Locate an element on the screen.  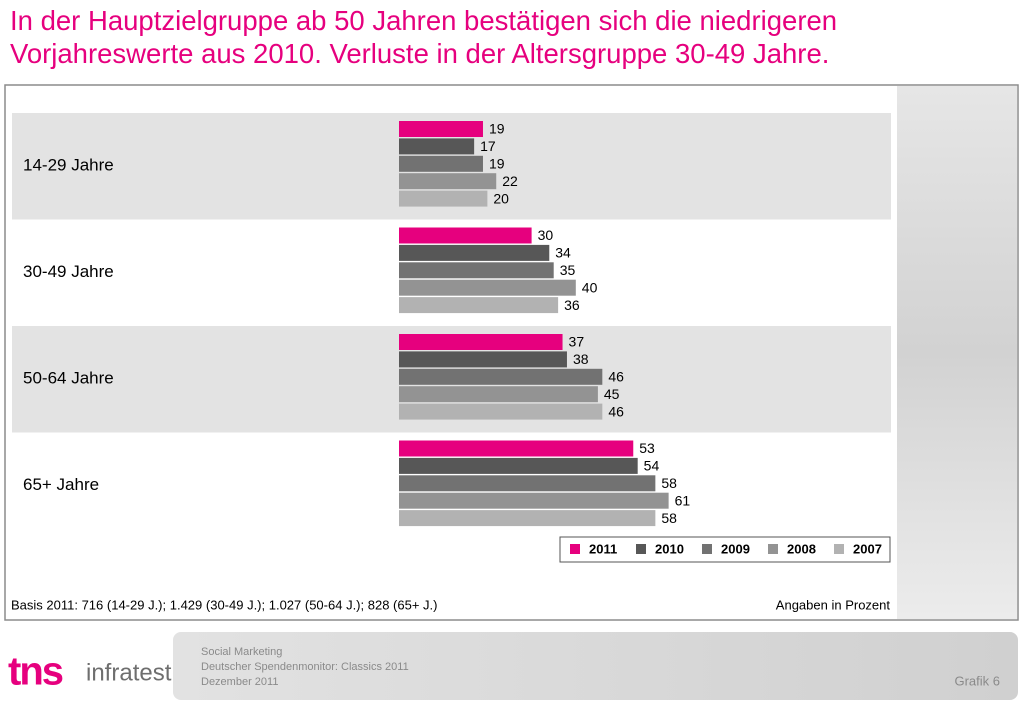
side-image is located at coordinates (957, 352).